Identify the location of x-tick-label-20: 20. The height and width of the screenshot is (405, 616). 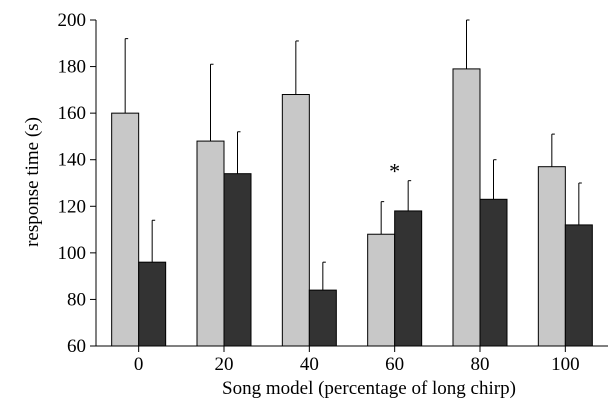
(224, 364).